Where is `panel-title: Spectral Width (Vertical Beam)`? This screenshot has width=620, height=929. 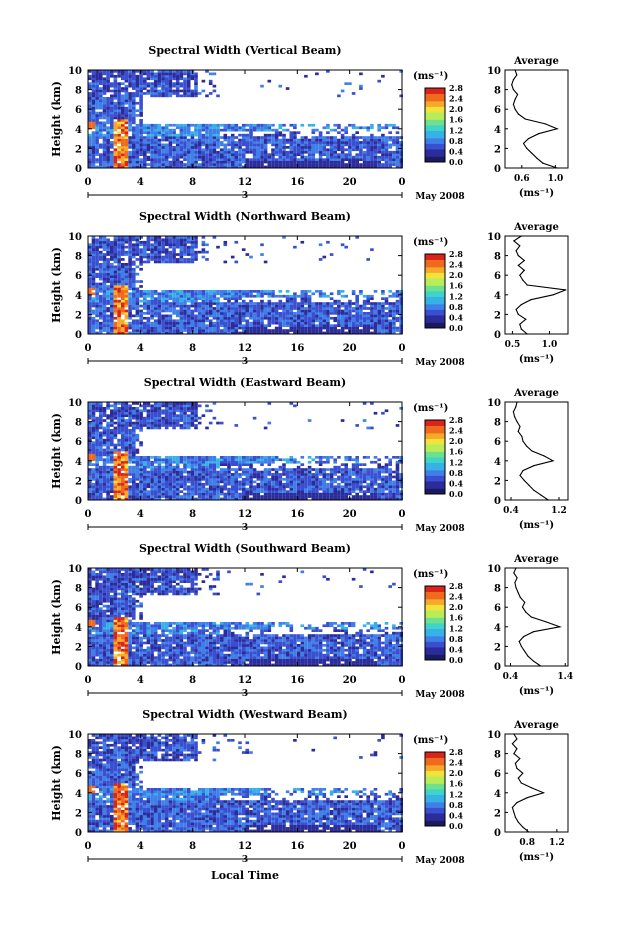 panel-title: Spectral Width (Vertical Beam) is located at coordinates (244, 50).